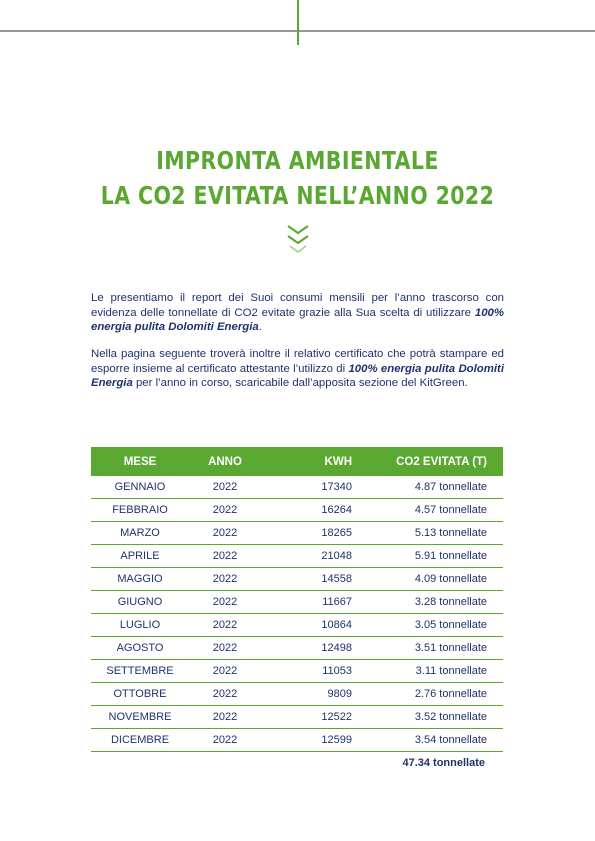 This screenshot has height=841, width=595. Describe the element at coordinates (308, 602) in the screenshot. I see `table-cell: 11667` at that location.